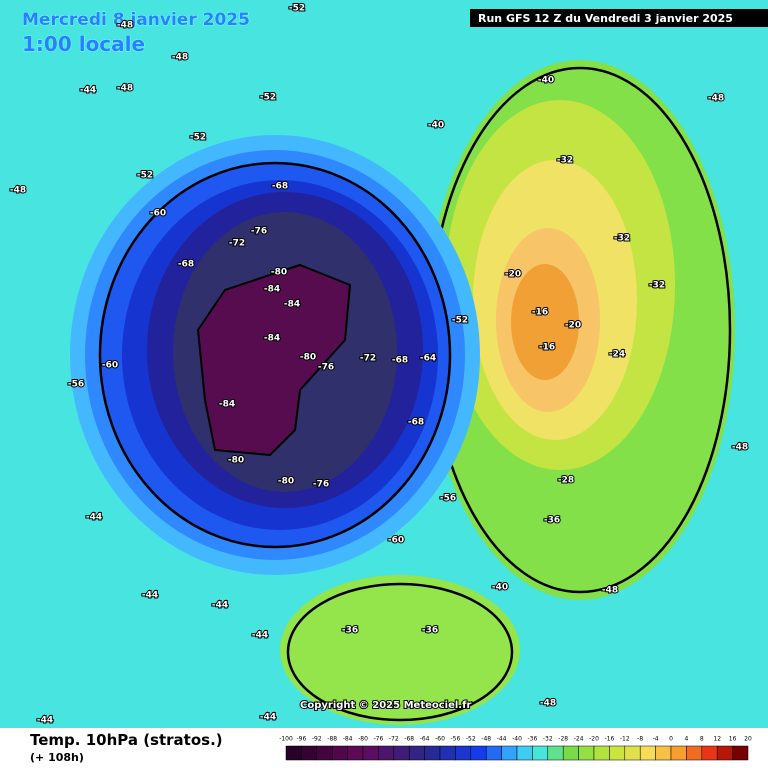 The image size is (768, 768). What do you see at coordinates (301, 739) in the screenshot?
I see `scale-label: -96` at bounding box center [301, 739].